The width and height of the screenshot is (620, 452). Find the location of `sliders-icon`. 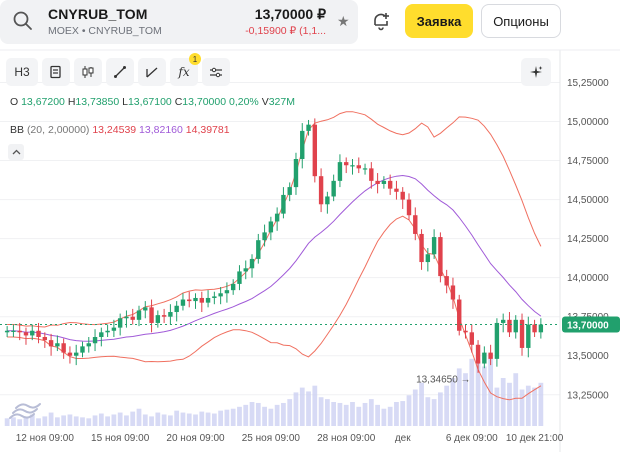

sliders-icon is located at coordinates (216, 72).